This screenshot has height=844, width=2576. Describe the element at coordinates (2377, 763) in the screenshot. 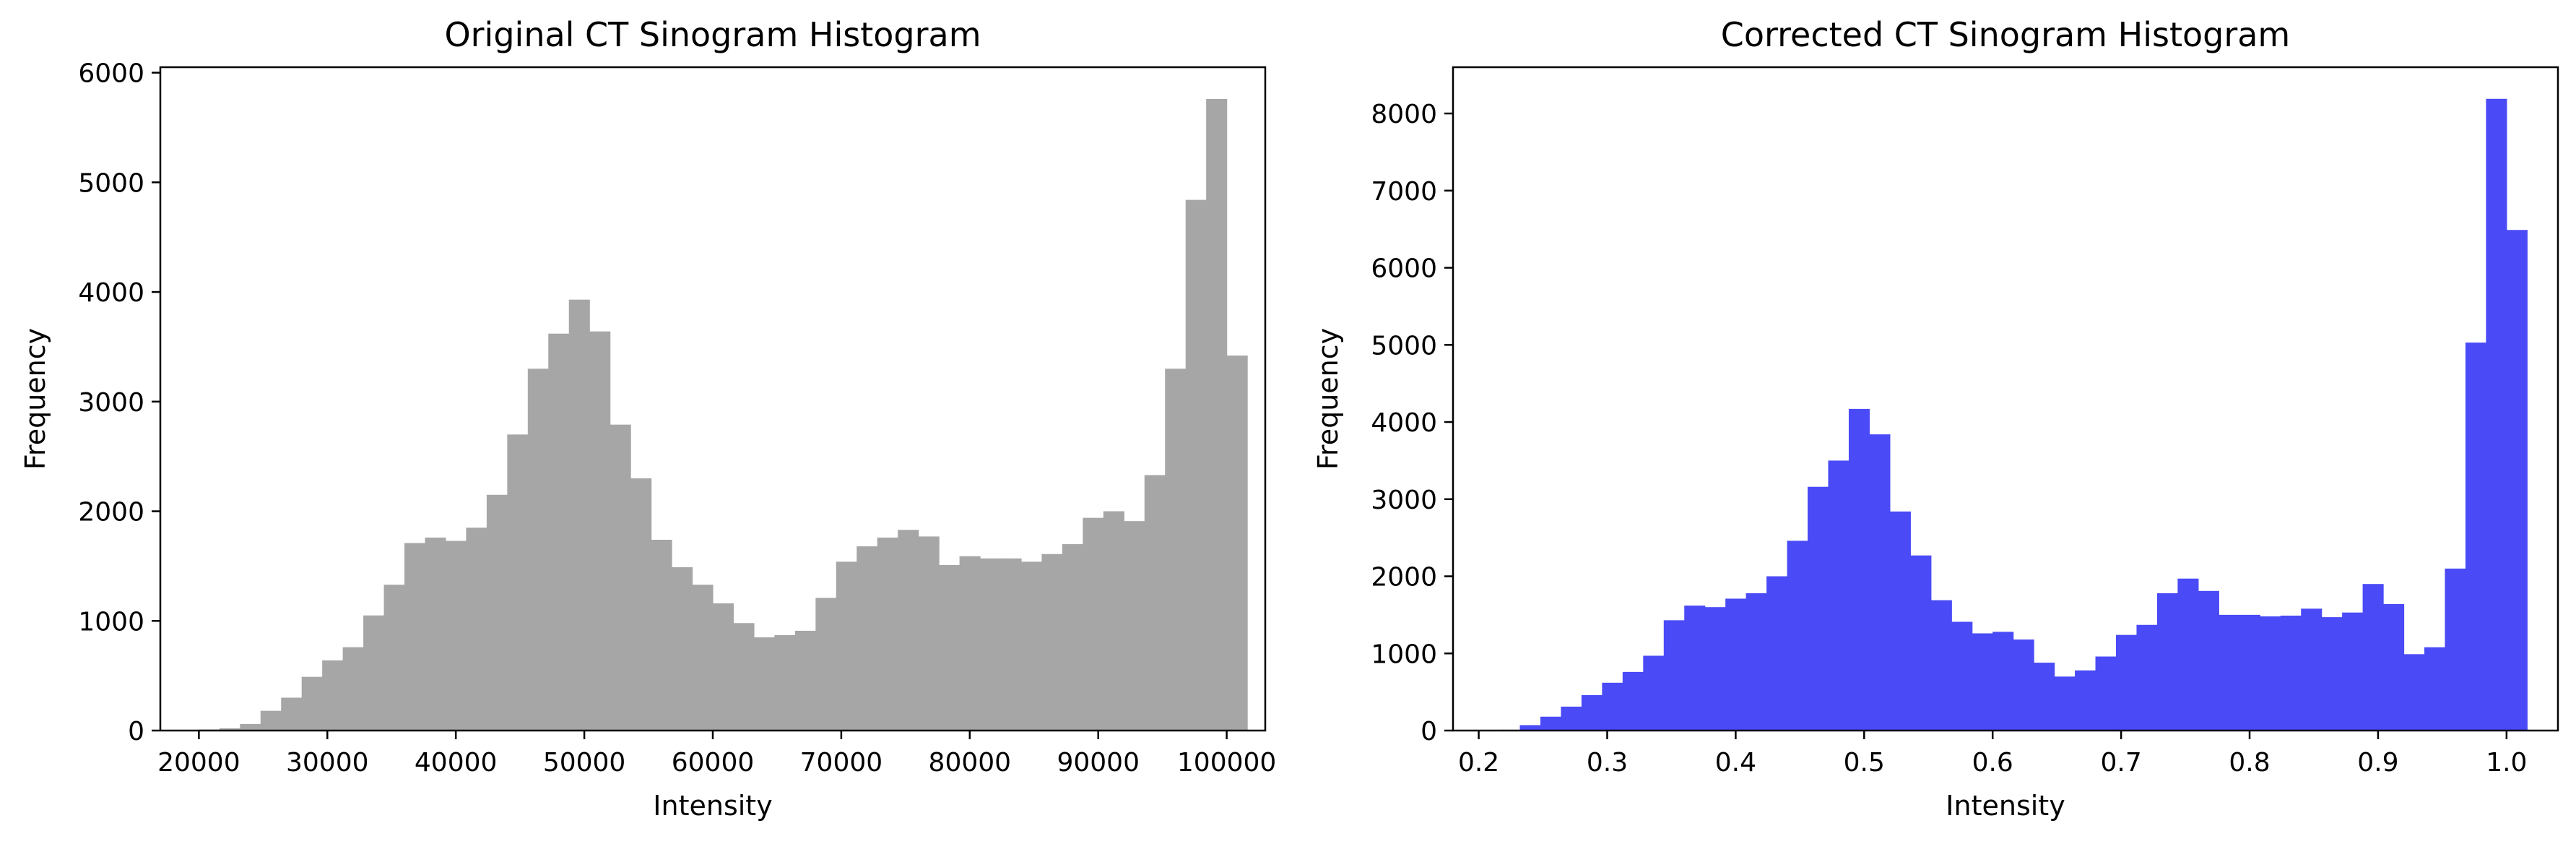

I see `corrected-x-tick-label: 0.9` at that location.